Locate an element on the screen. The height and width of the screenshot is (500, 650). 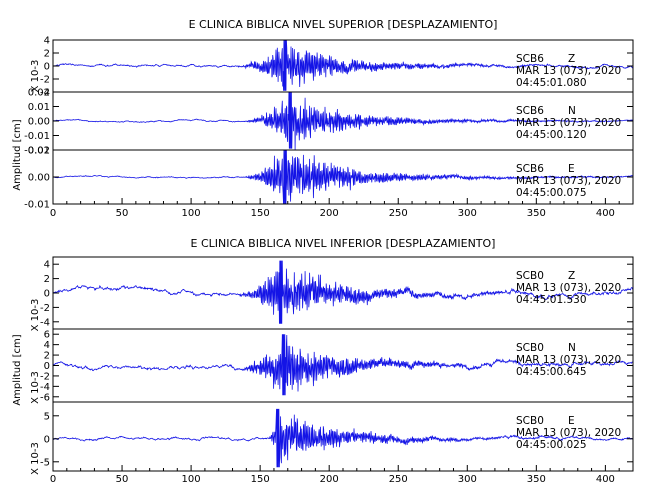
panel-frame is located at coordinates (343, 436).